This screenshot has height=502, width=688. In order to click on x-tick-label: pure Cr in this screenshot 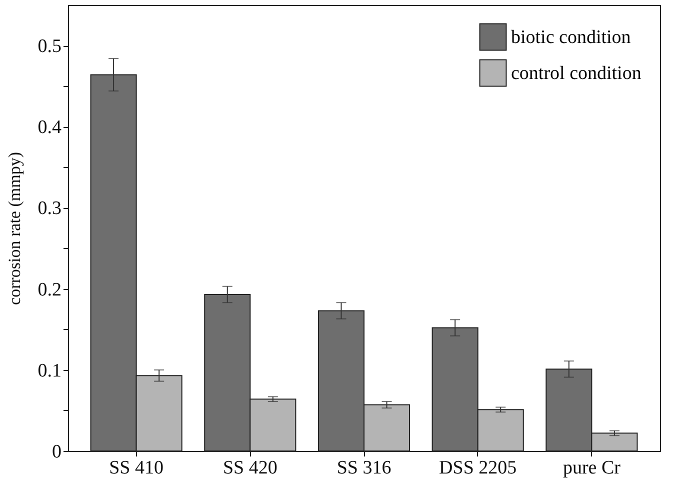, I will do `click(592, 468)`.